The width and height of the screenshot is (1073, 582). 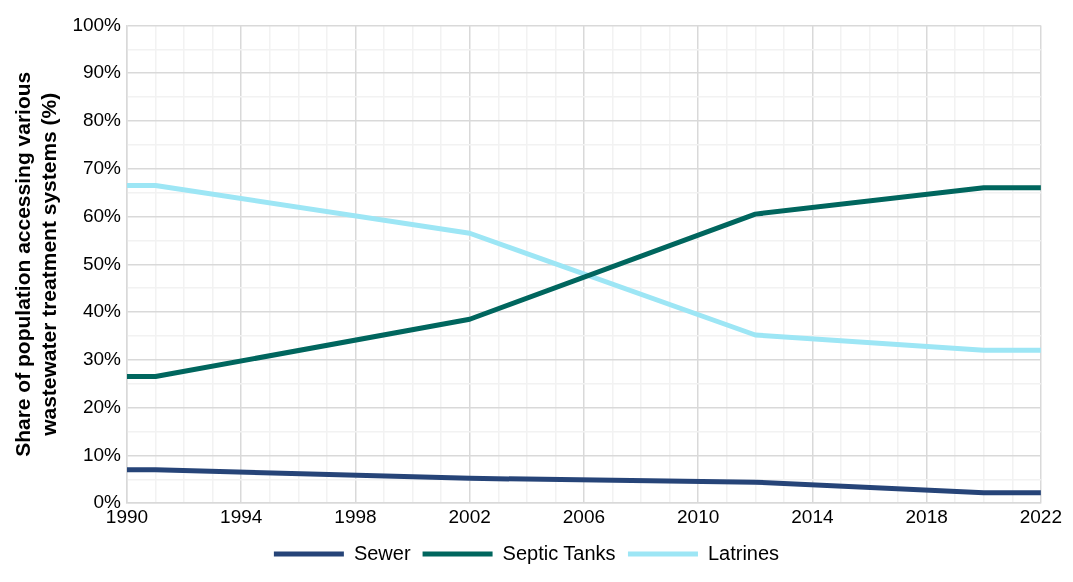 What do you see at coordinates (102, 120) in the screenshot?
I see `y-tick-label: 80%` at bounding box center [102, 120].